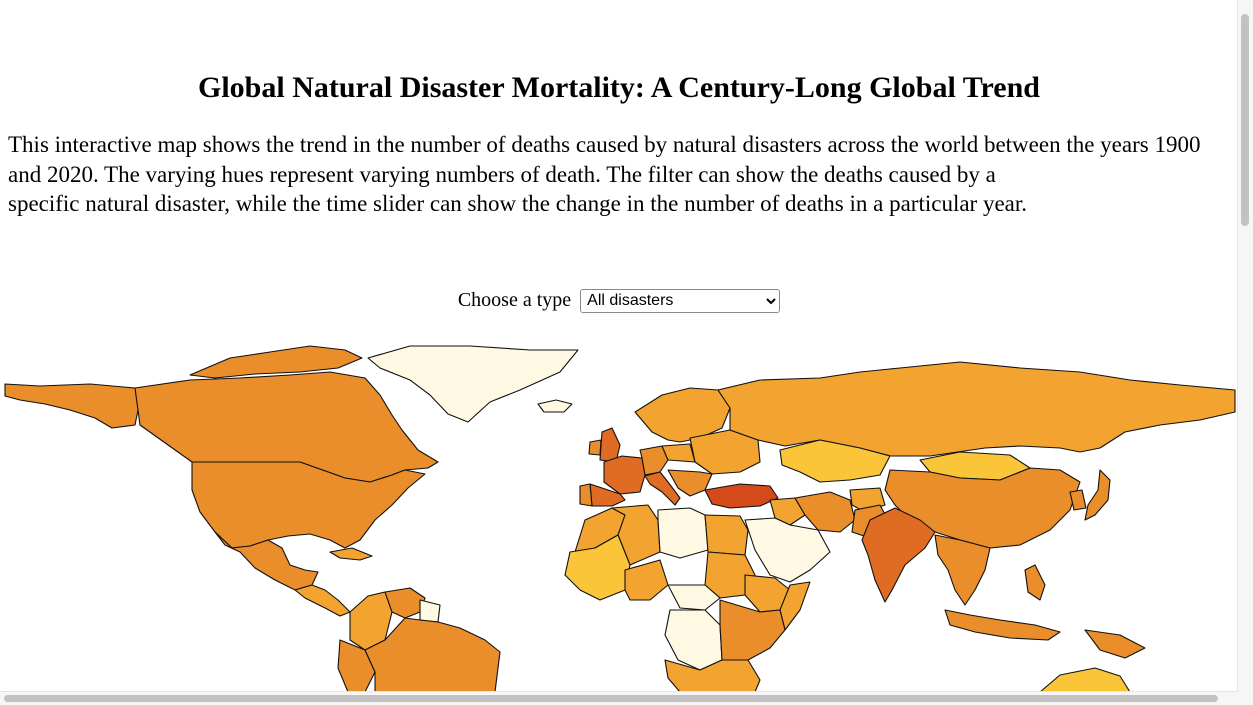 The height and width of the screenshot is (705, 1253). I want to click on region-ireland, so click(595, 447).